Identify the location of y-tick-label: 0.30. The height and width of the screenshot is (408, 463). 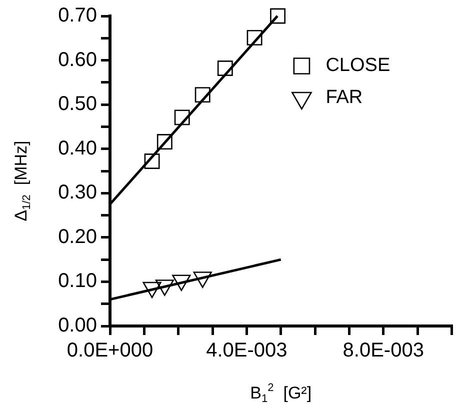
(77, 193).